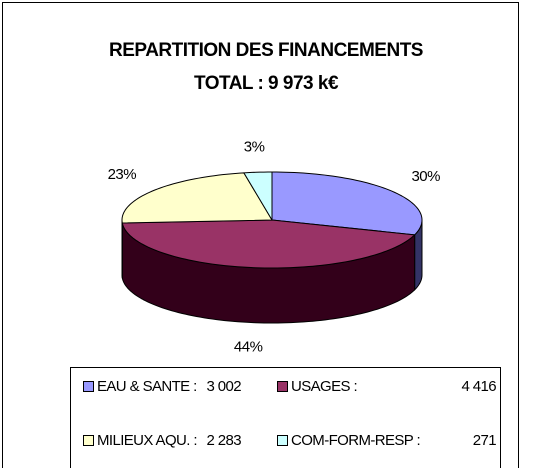  Describe the element at coordinates (478, 386) in the screenshot. I see `legend-amount: 4 416` at that location.